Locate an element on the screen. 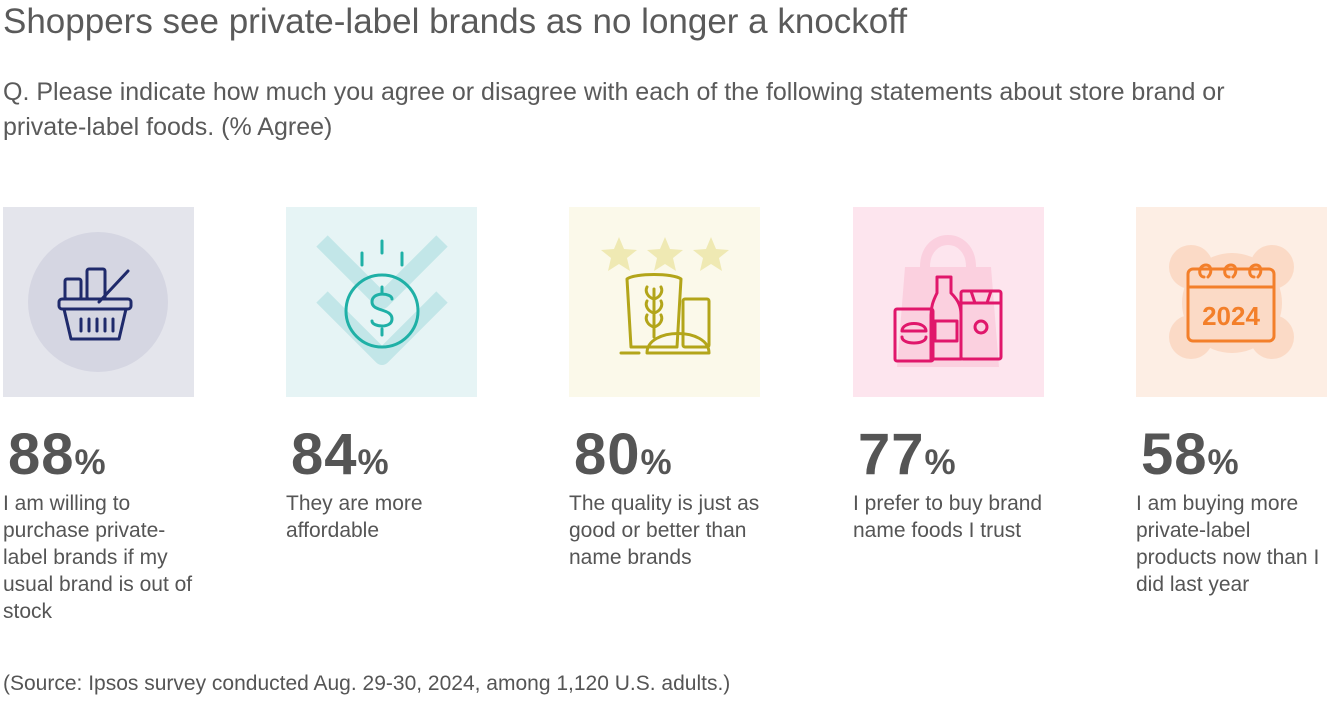 The image size is (1337, 701). stat-number: 77 is located at coordinates (891, 454).